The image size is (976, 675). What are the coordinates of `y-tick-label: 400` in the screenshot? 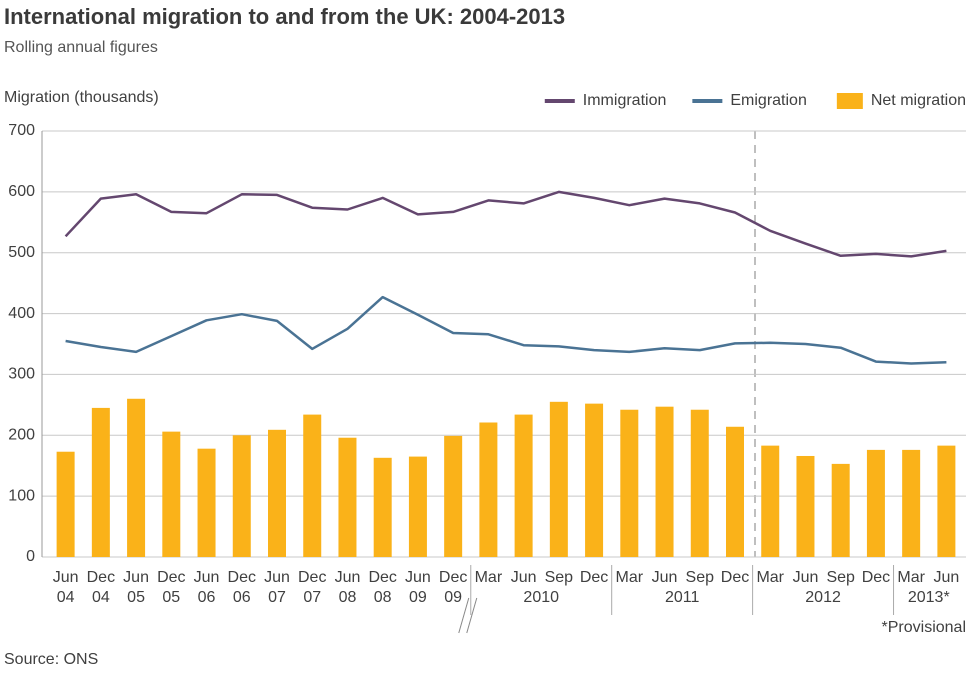 It's located at (21, 313).